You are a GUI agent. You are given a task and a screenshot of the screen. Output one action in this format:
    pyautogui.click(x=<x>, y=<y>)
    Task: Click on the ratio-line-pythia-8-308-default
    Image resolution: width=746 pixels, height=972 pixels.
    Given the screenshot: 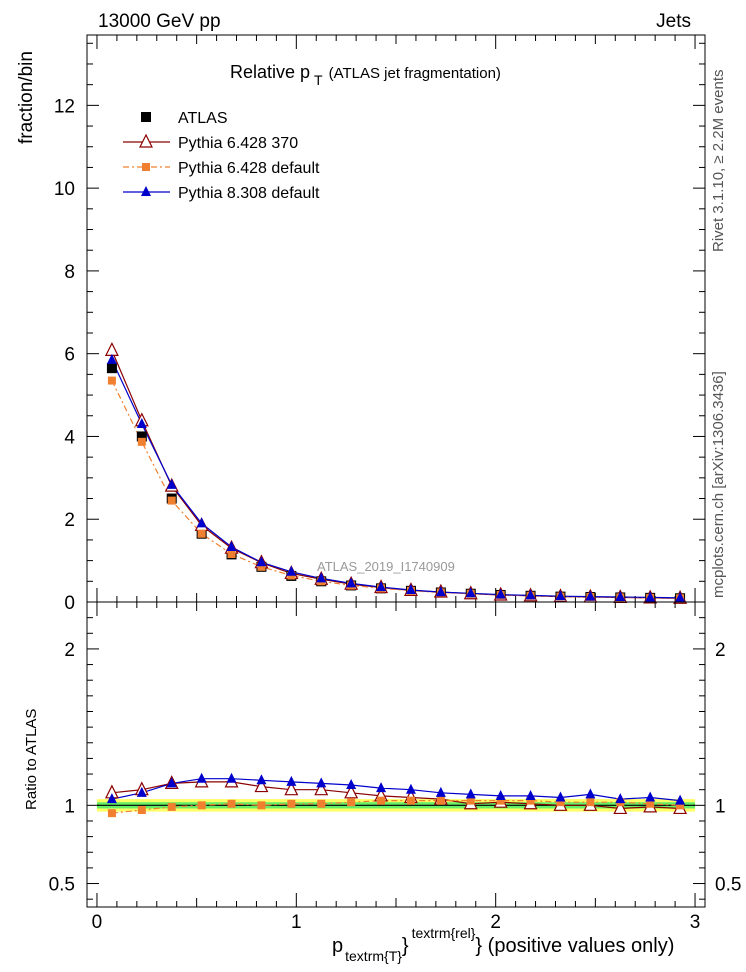 What is the action you would take?
    pyautogui.click(x=396, y=790)
    